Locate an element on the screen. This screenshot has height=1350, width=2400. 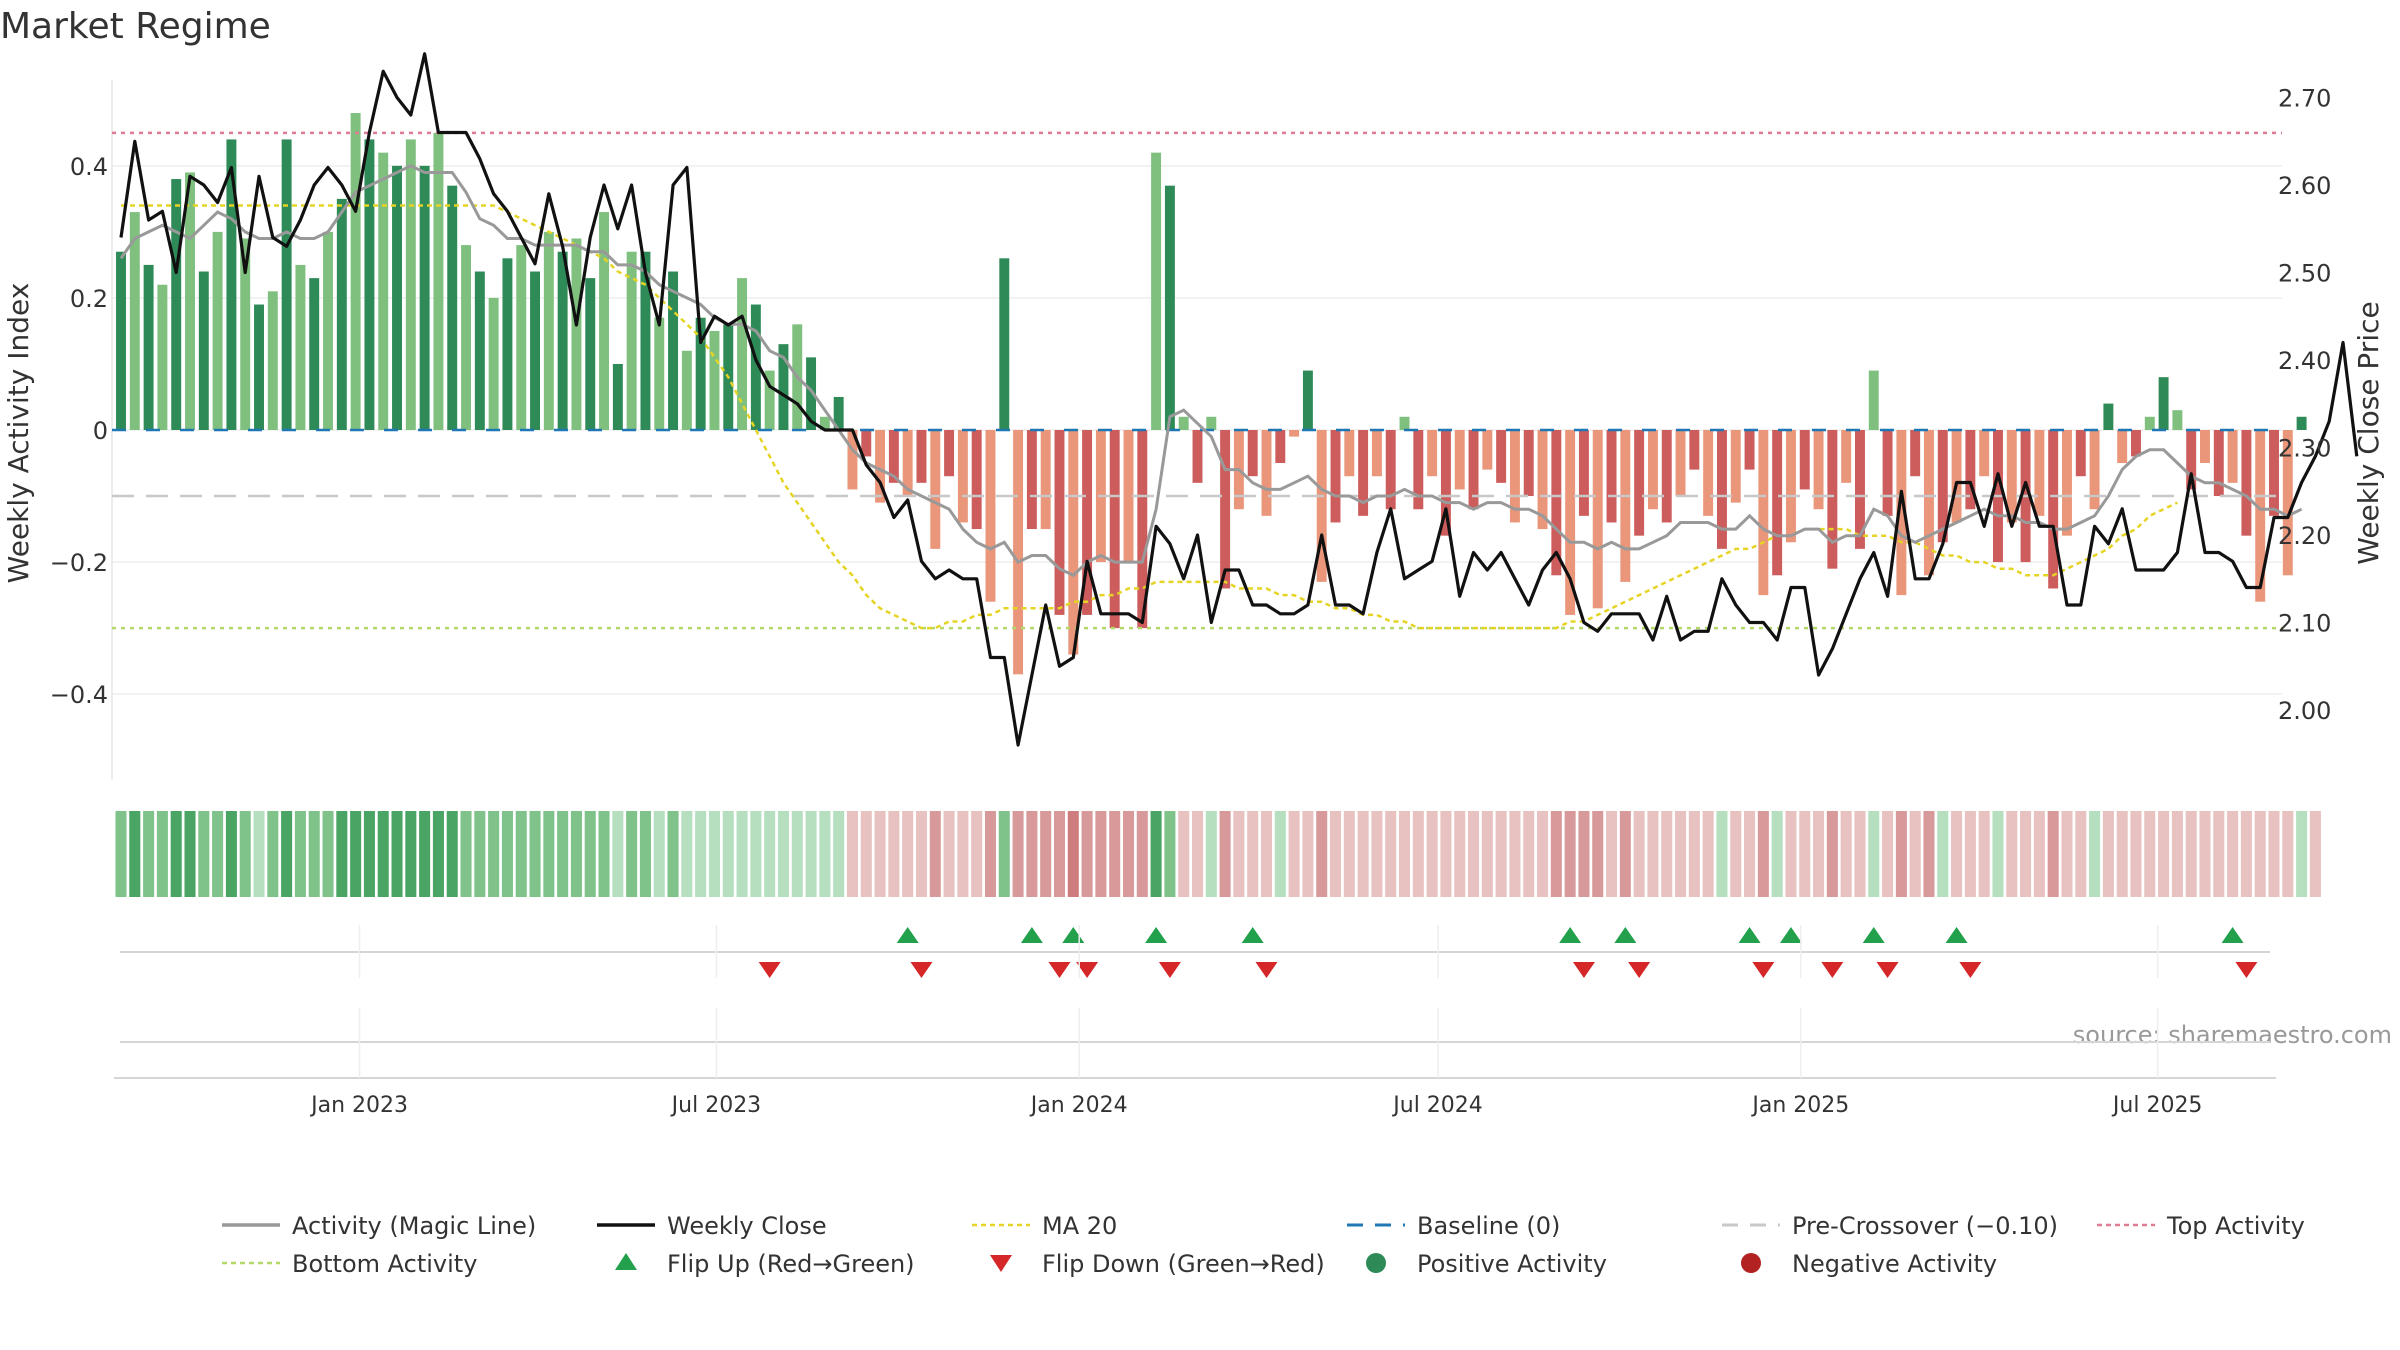
chart-title: Market Regime is located at coordinates (135, 26).